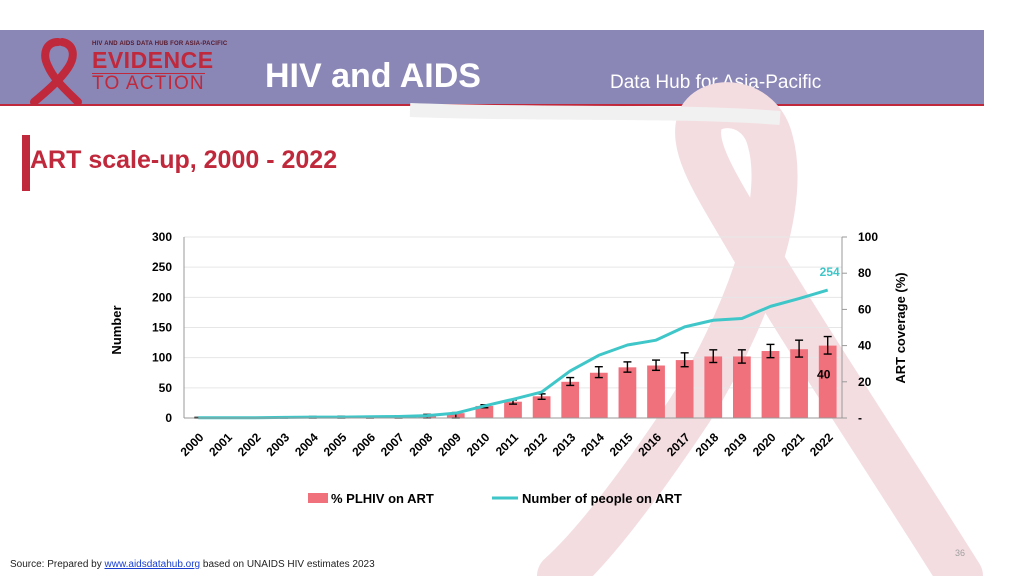  What do you see at coordinates (507, 444) in the screenshot?
I see `x-tick-label: 2011` at bounding box center [507, 444].